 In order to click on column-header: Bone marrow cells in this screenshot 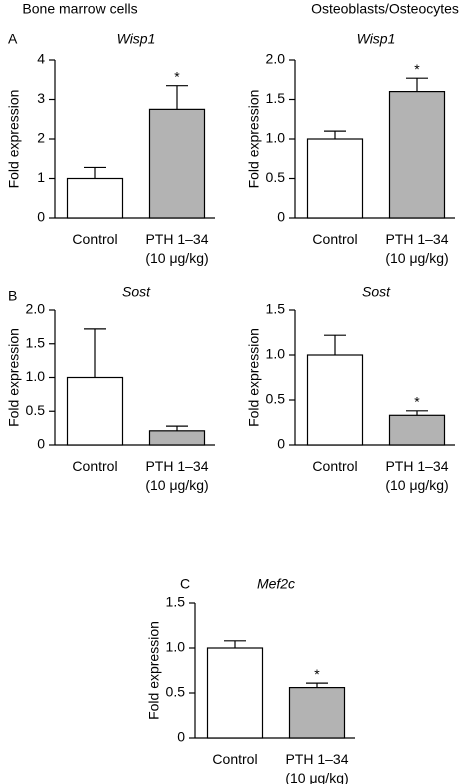, I will do `click(79, 9)`.